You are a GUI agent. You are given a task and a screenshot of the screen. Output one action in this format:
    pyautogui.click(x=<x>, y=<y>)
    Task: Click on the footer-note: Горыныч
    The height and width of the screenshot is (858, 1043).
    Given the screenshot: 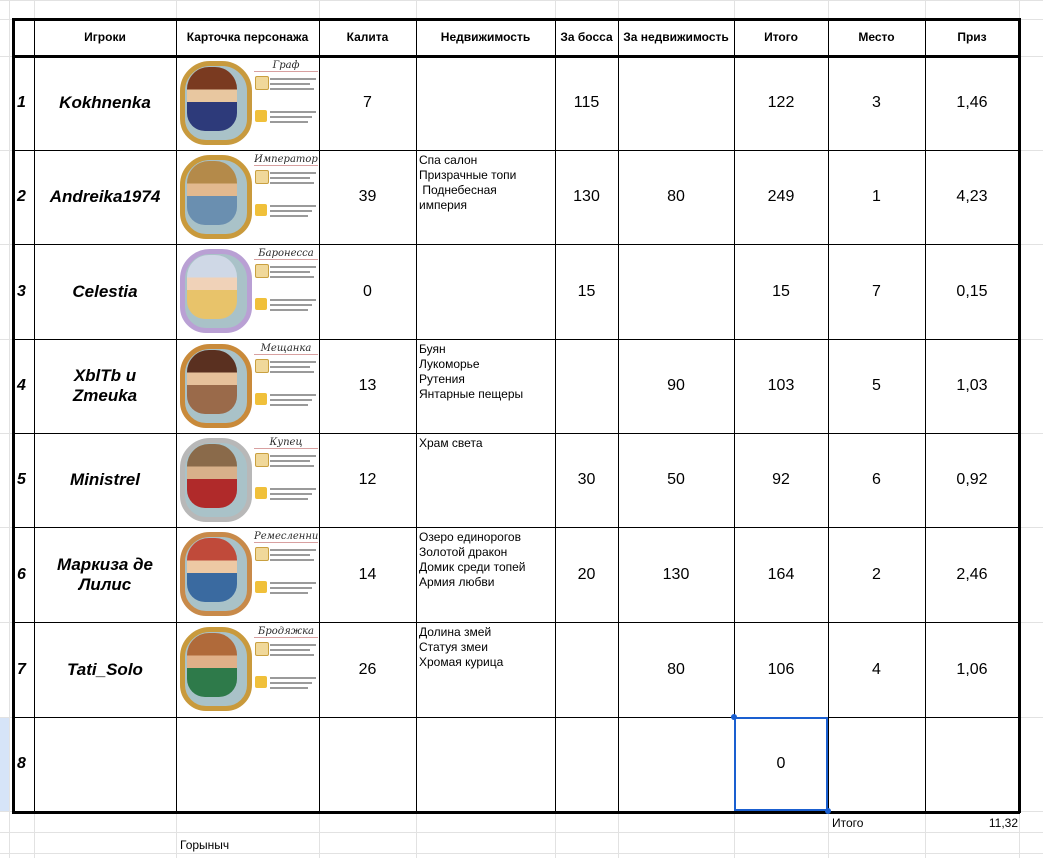 What is the action you would take?
    pyautogui.click(x=205, y=845)
    